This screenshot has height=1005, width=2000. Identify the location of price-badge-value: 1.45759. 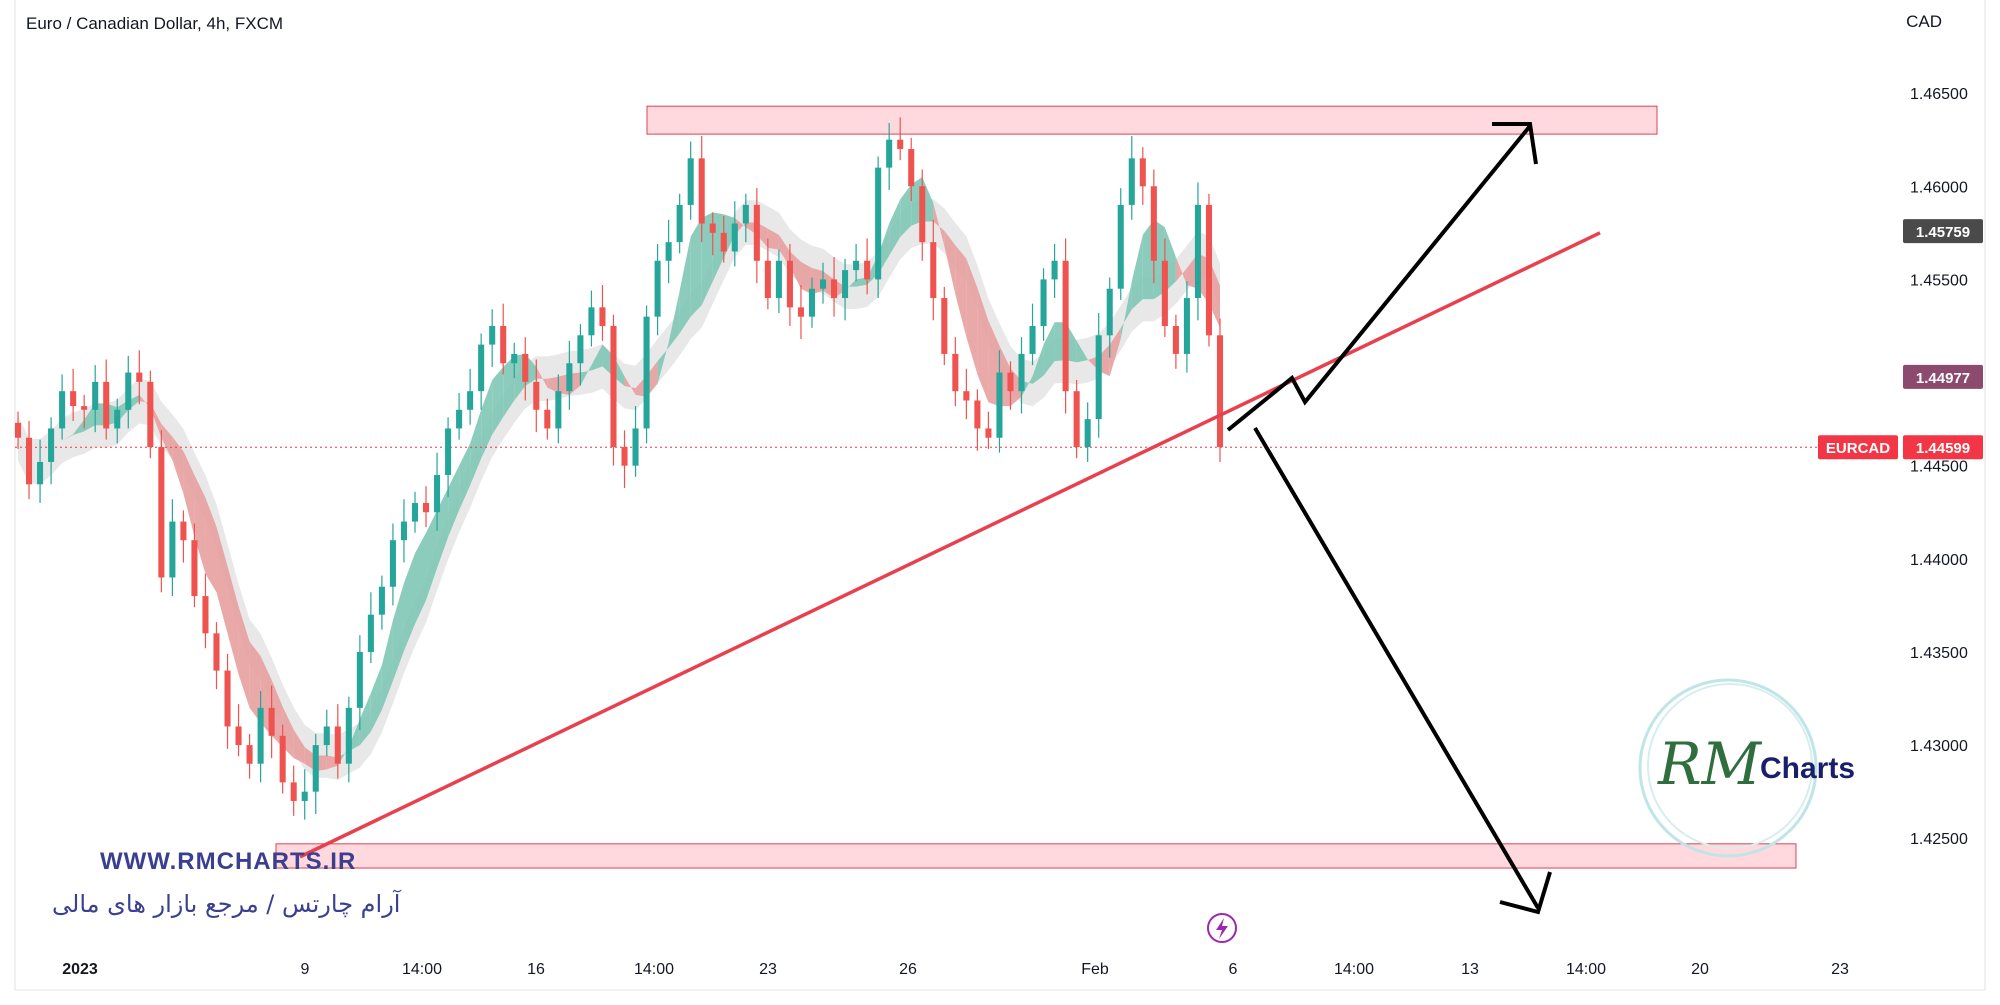
(1943, 232).